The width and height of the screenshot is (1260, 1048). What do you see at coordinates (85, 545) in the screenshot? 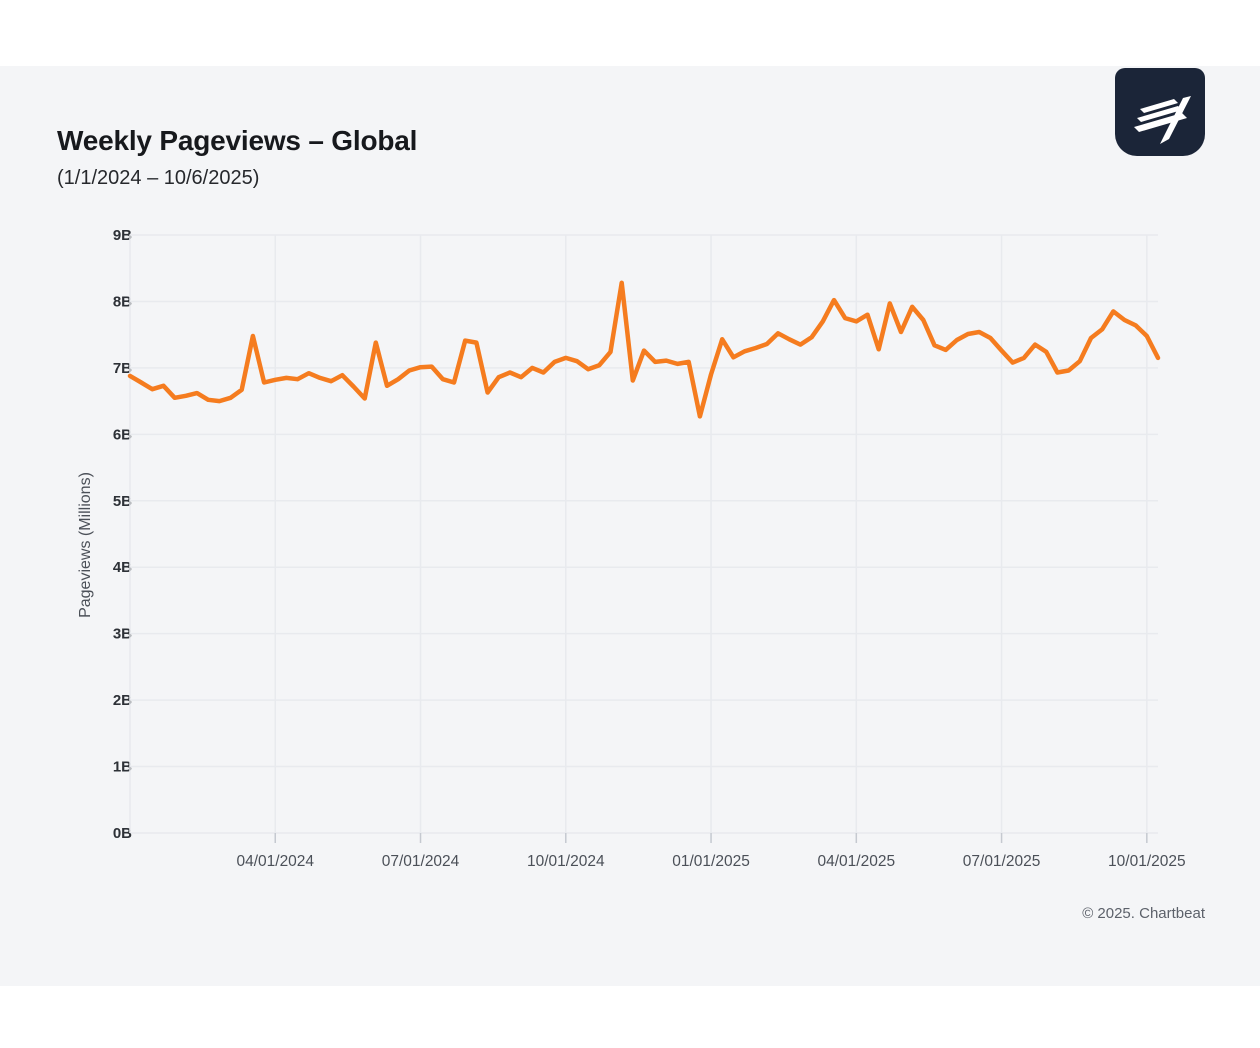
I see `y-axis-title: Pageviews (Millions)` at bounding box center [85, 545].